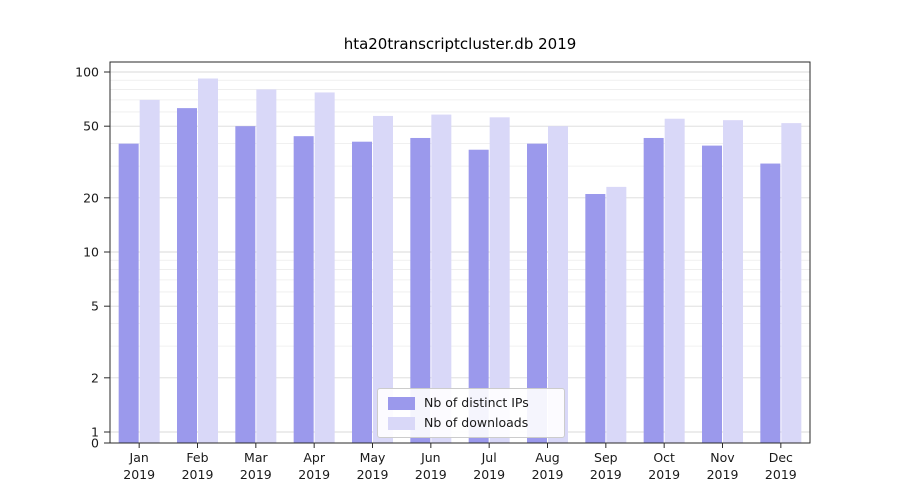  What do you see at coordinates (722, 457) in the screenshot?
I see `x-tick-label: Nov` at bounding box center [722, 457].